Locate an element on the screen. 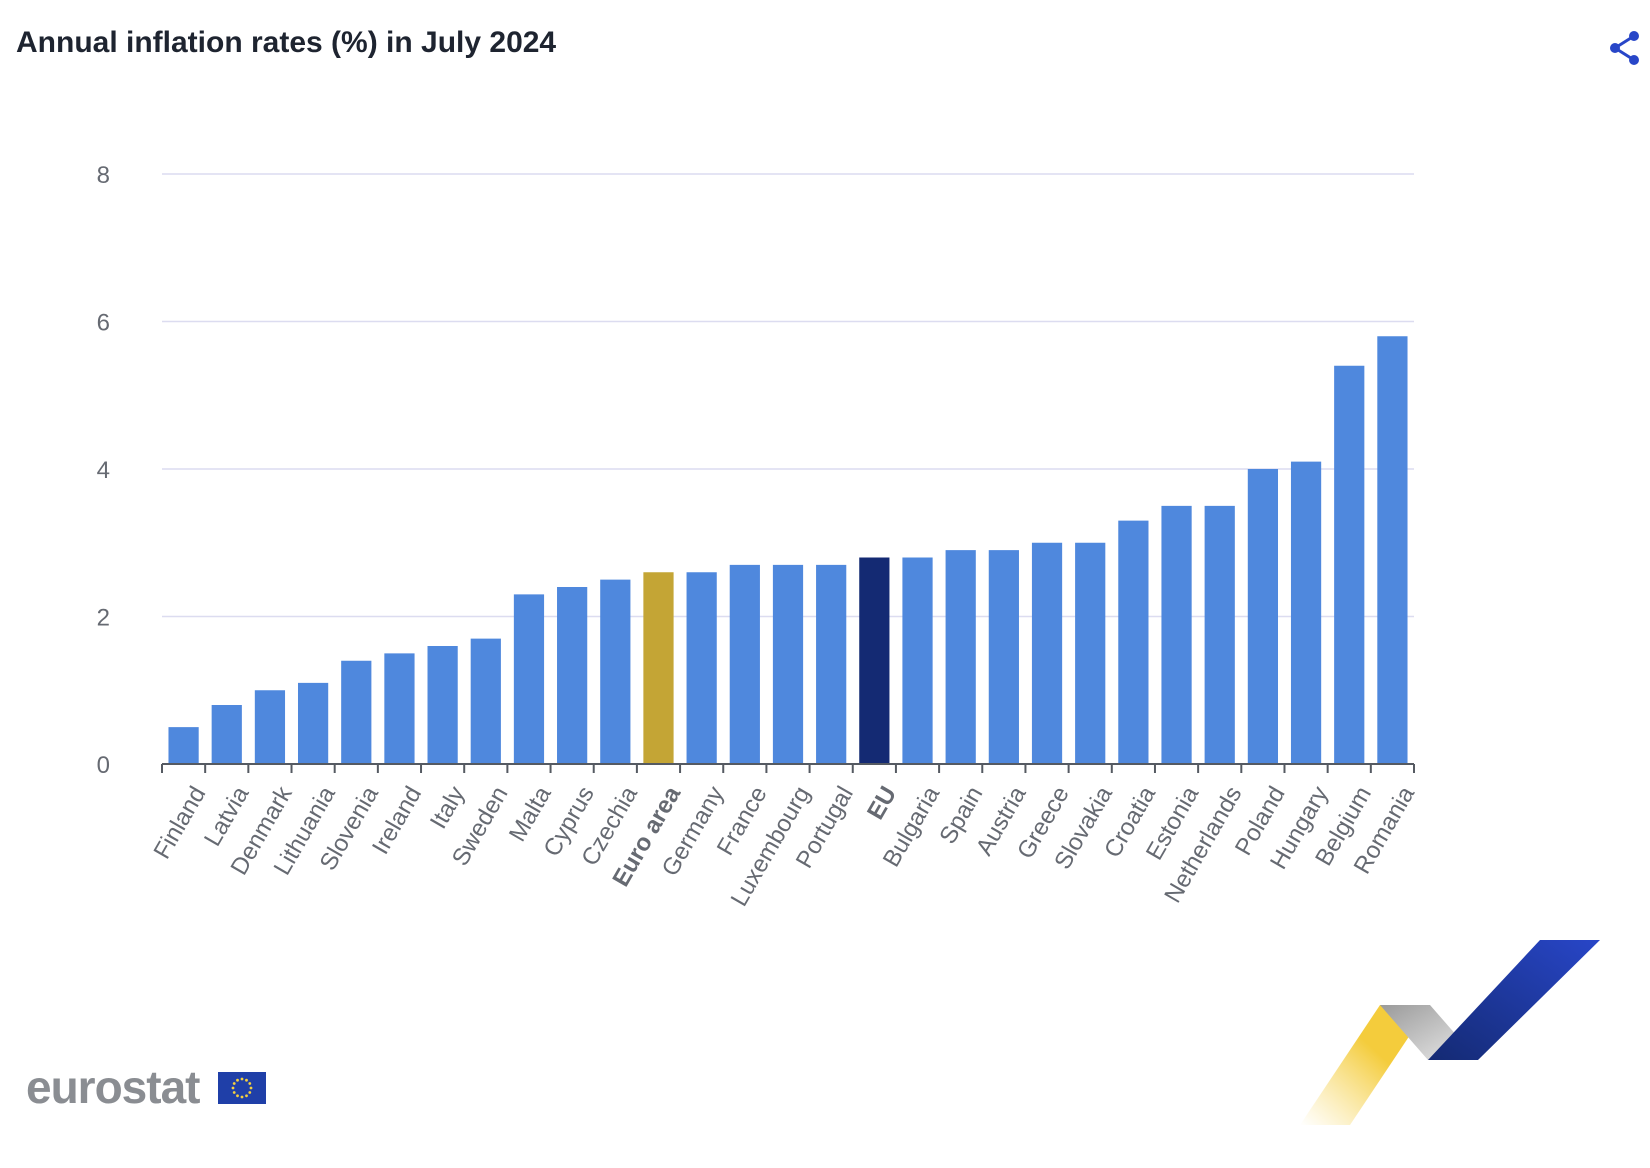 This screenshot has height=1168, width=1650. logo-text: eurostat is located at coordinates (113, 1087).